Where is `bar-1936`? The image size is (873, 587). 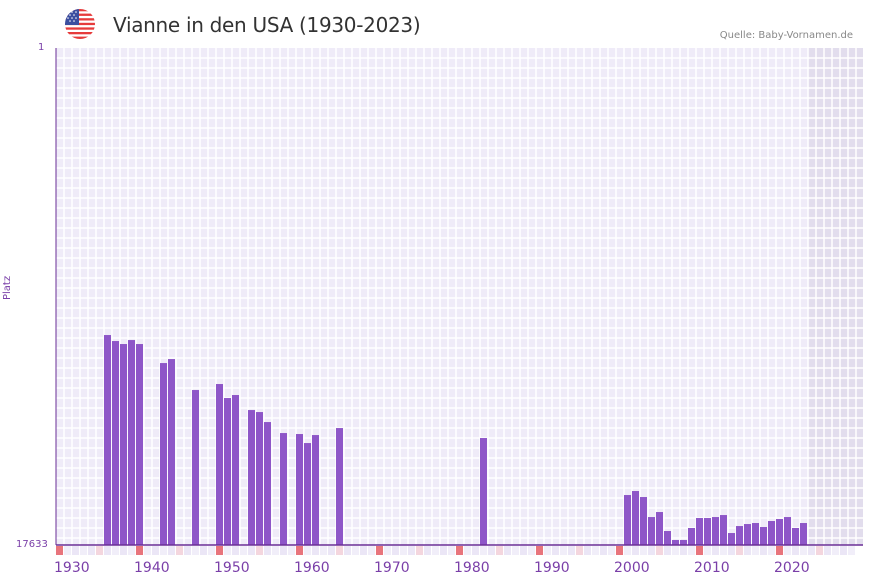
bar-1936 is located at coordinates (107, 440).